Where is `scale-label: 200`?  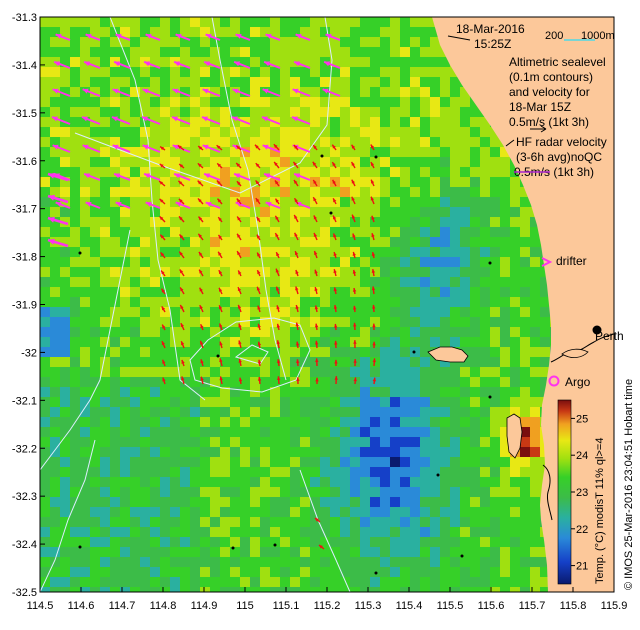 scale-label: 200 is located at coordinates (554, 36).